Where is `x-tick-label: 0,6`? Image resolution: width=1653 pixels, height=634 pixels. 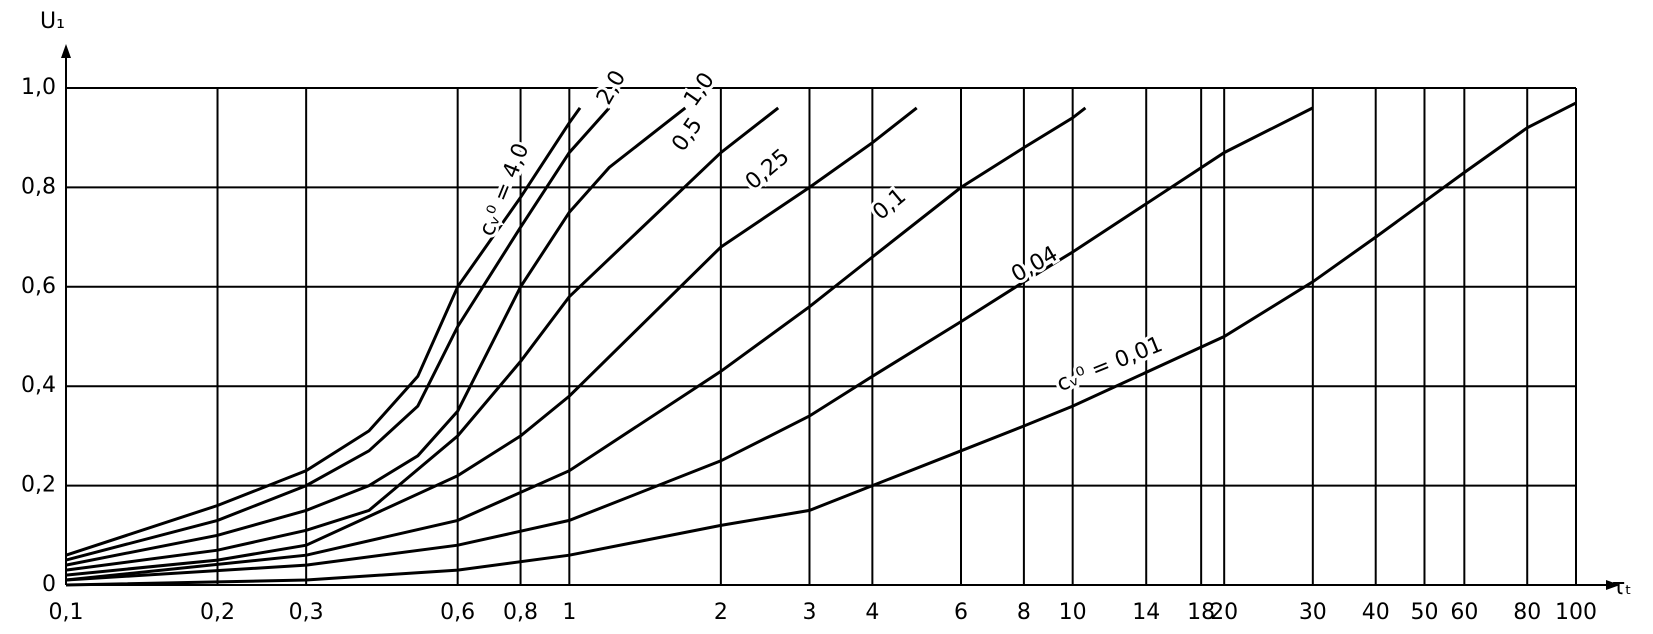 x-tick-label: 0,6 is located at coordinates (457, 612).